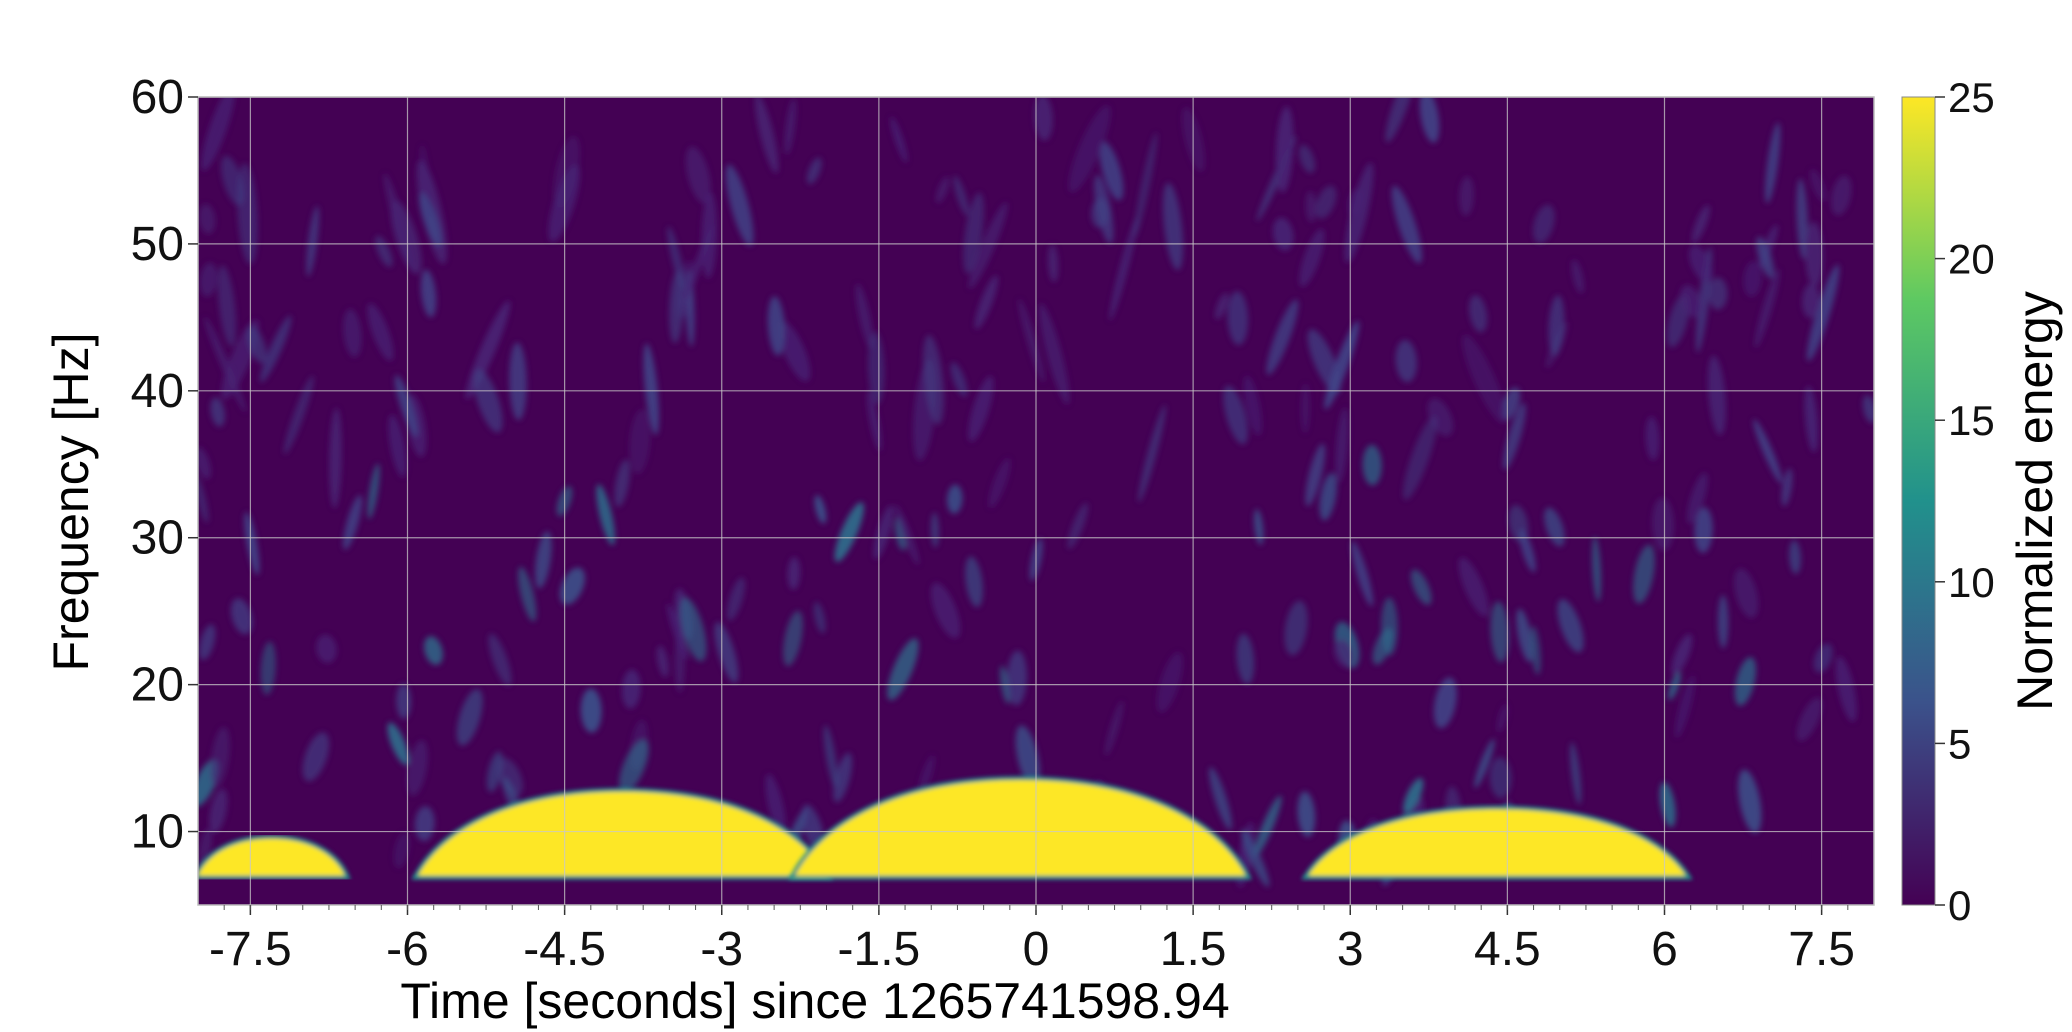  I want to click on y-tick-label: 50, so click(157, 244).